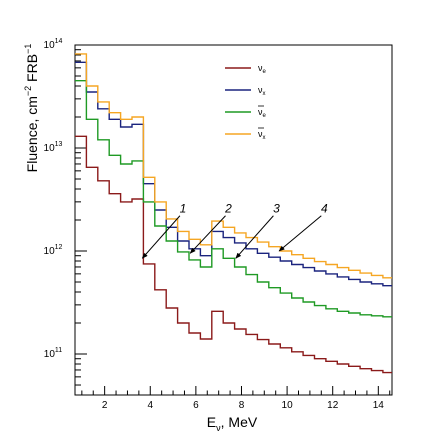 This screenshot has width=436, height=436. What do you see at coordinates (262, 135) in the screenshot?
I see `legend-label-3: νx` at bounding box center [262, 135].